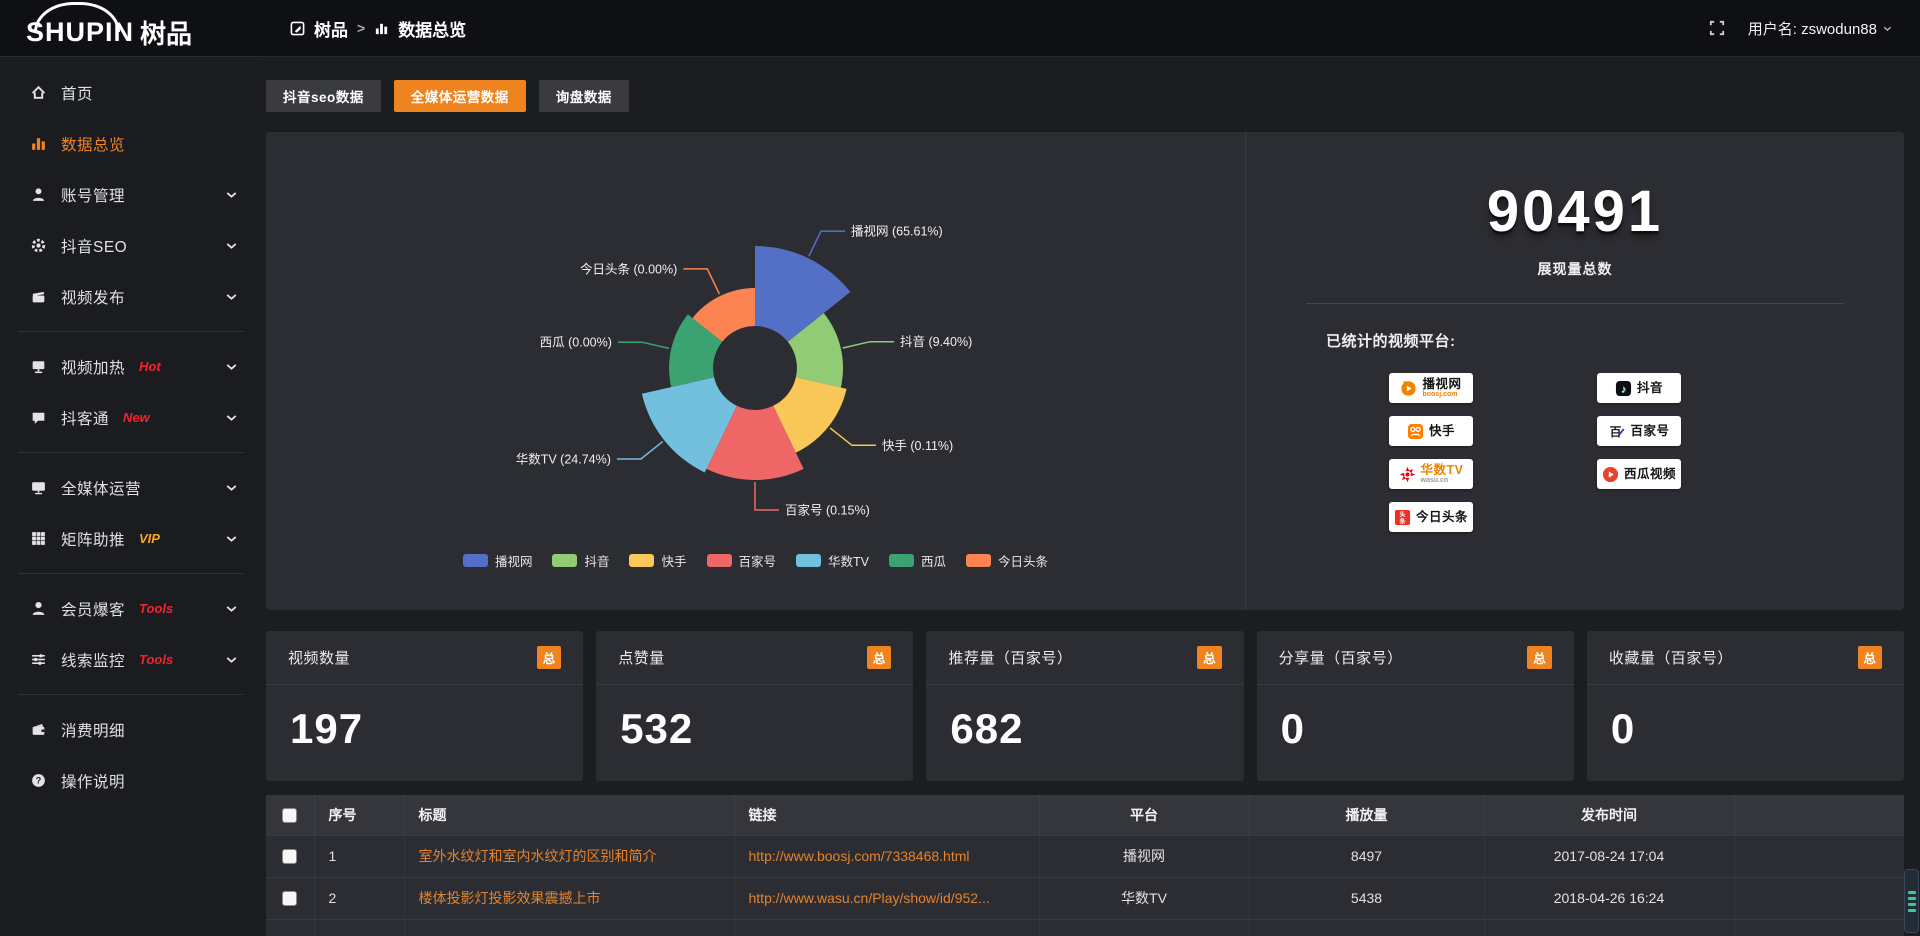 The height and width of the screenshot is (936, 1920). Describe the element at coordinates (887, 815) in the screenshot. I see `table-header-2: 链接` at that location.